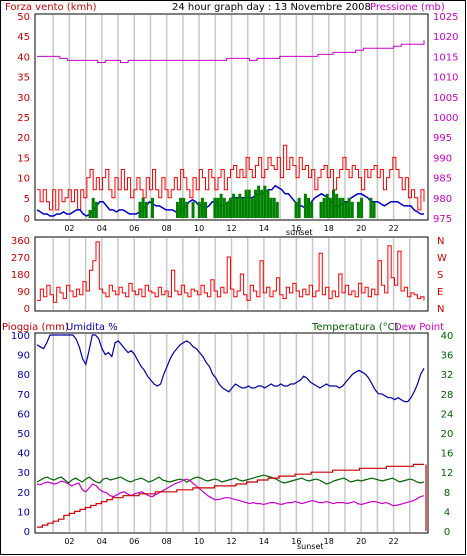 The height and width of the screenshot is (556, 467). I want to click on compass-label: W, so click(442, 258).